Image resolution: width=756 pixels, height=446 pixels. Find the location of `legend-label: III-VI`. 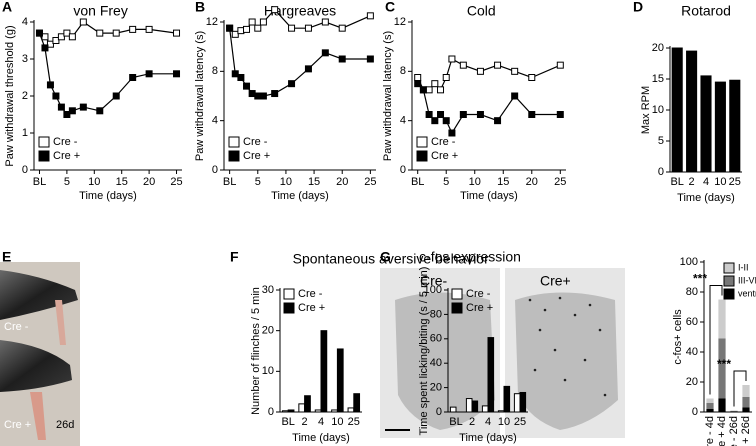

legend-label: III-VI is located at coordinates (747, 280).